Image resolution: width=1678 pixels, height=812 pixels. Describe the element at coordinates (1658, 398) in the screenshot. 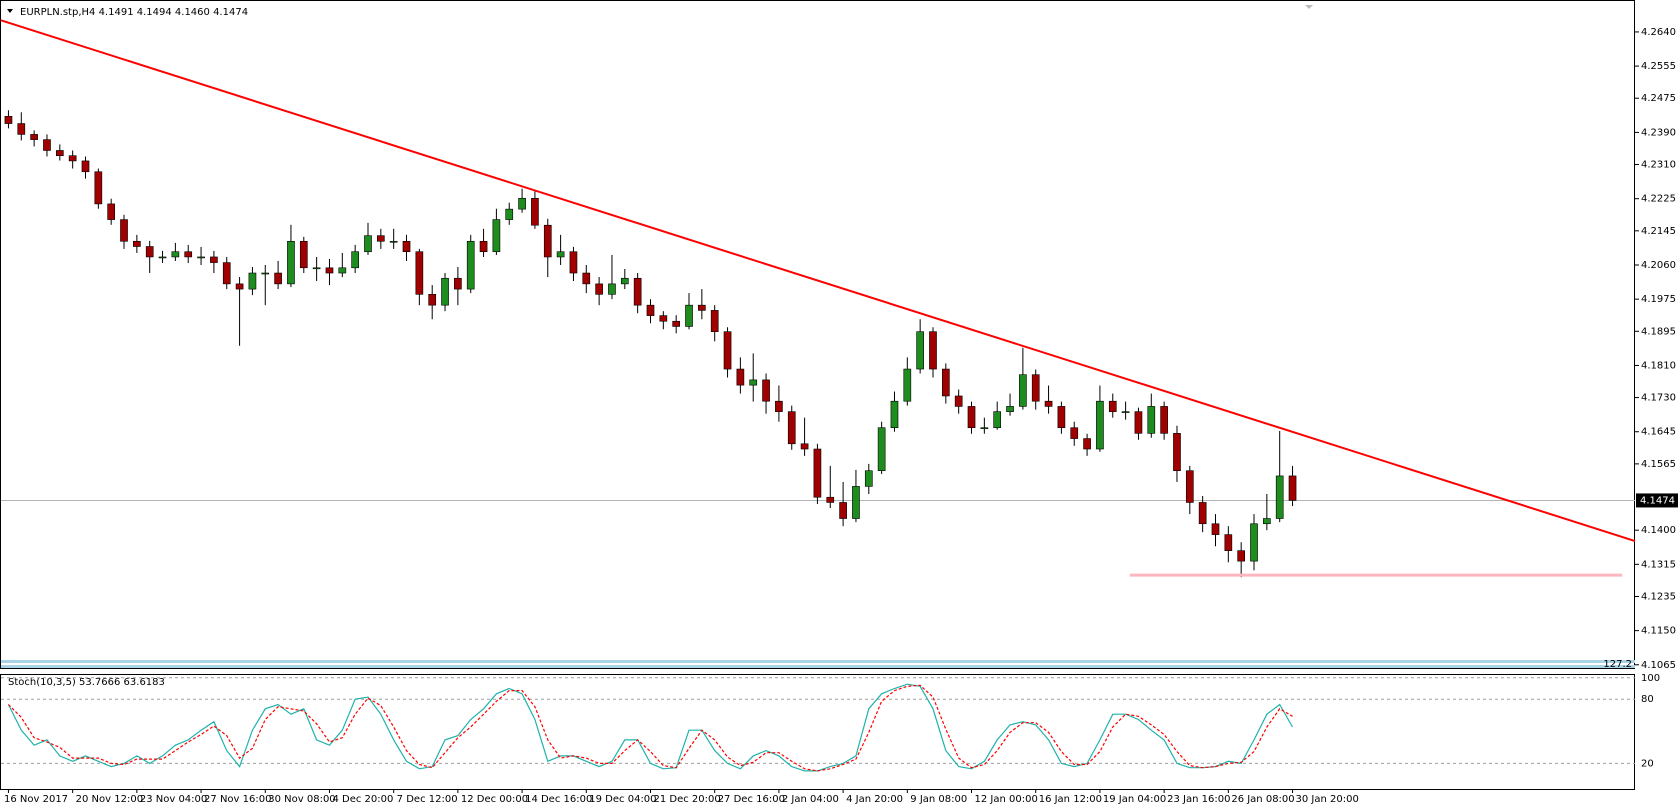

I see `y-tick-label: 4.1730` at that location.